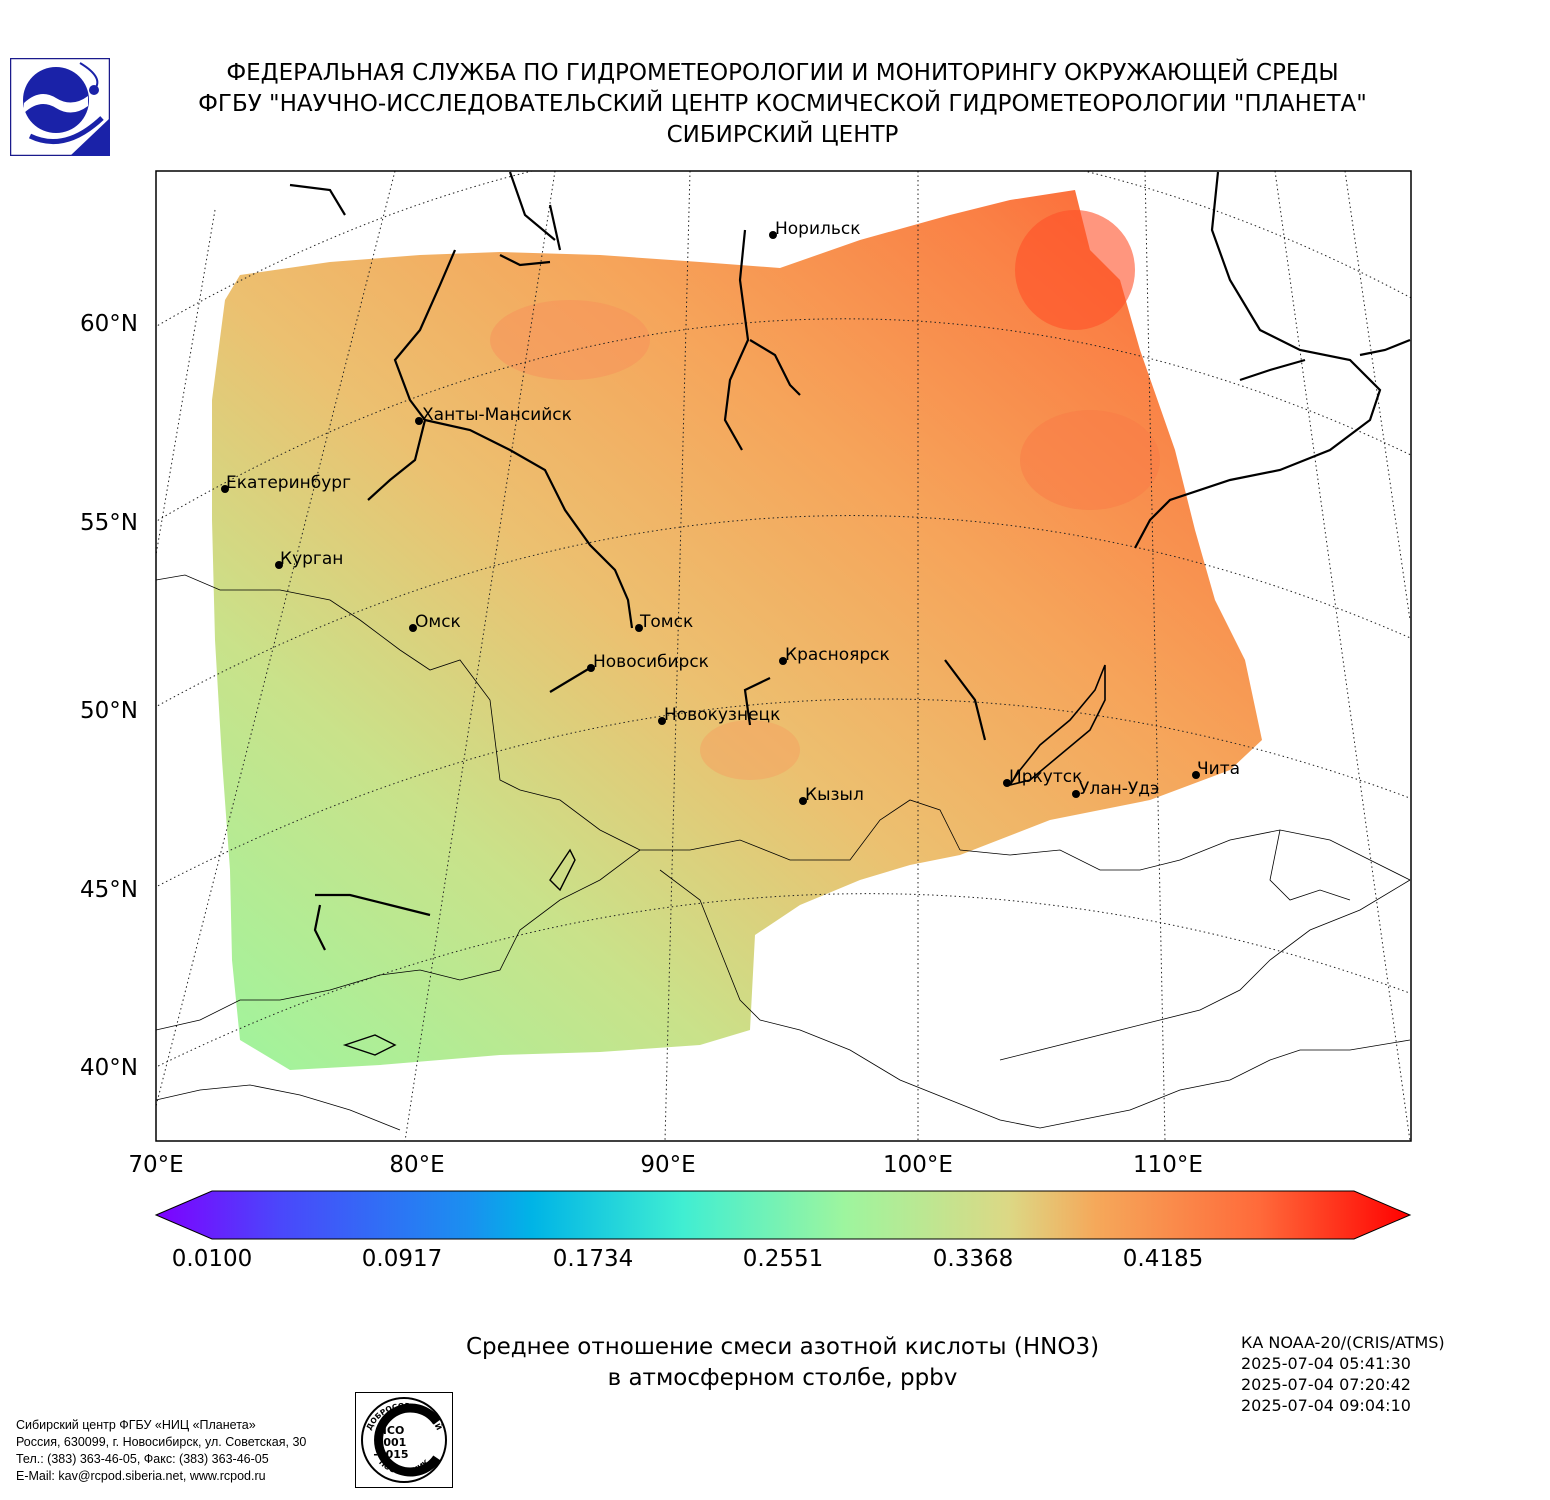 The width and height of the screenshot is (1550, 1500). Describe the element at coordinates (391, 1442) in the screenshot. I see `iso-badge-mid-2: 9001` at that location.